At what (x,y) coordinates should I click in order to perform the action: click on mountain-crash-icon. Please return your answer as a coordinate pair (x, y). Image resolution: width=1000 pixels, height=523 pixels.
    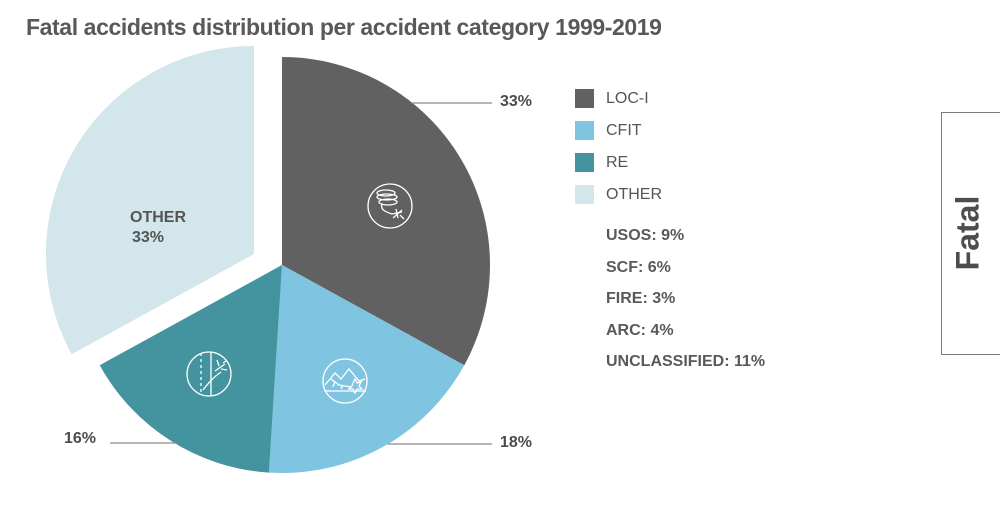
    Looking at the image, I should click on (345, 381).